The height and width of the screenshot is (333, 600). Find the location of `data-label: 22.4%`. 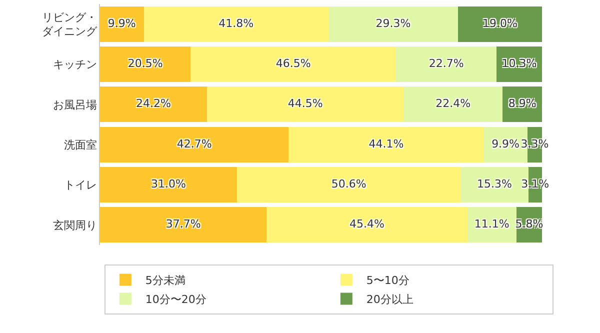

data-label: 22.4% is located at coordinates (453, 103).